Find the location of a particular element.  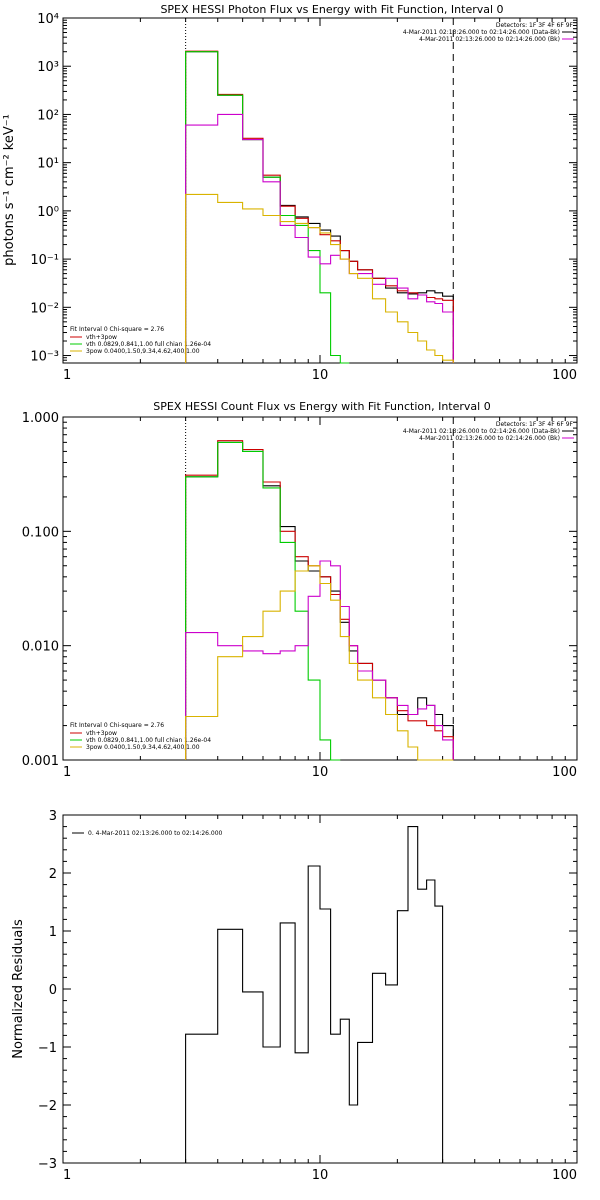

y-tick-label: 0 is located at coordinates (53, 990).